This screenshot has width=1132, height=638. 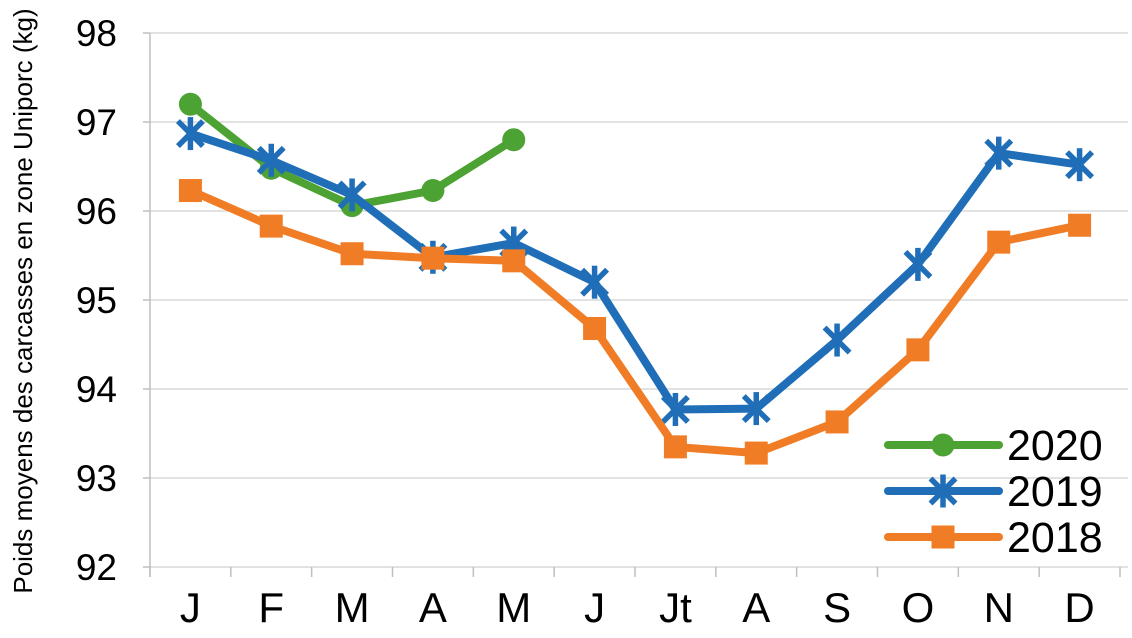 I want to click on x-tick-label-2: M, so click(x=352, y=607).